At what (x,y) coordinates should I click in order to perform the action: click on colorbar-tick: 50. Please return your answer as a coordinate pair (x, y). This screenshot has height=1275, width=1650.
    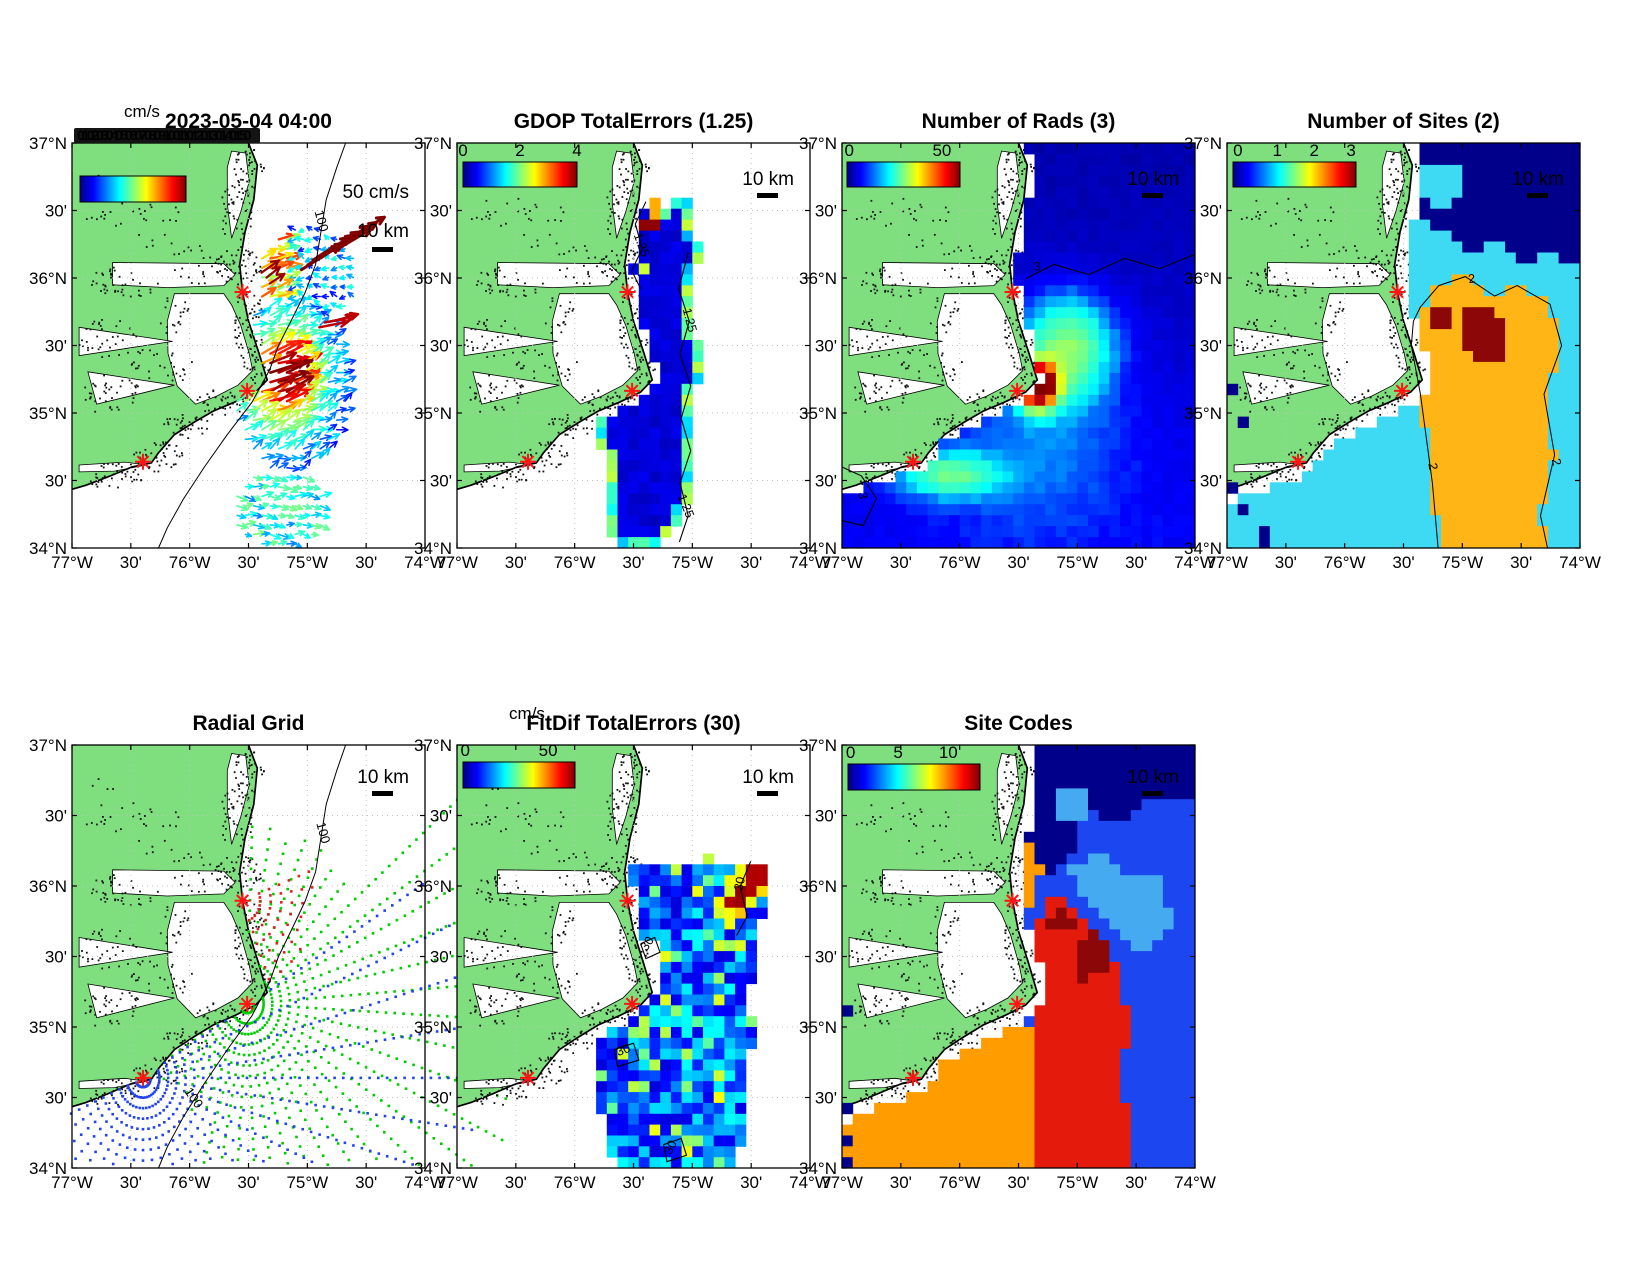
    Looking at the image, I should click on (548, 750).